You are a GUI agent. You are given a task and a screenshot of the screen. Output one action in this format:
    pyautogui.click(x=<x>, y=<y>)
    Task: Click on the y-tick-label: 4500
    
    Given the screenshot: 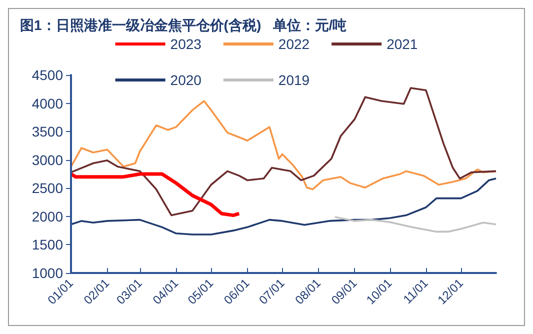 What is the action you would take?
    pyautogui.click(x=48, y=75)
    